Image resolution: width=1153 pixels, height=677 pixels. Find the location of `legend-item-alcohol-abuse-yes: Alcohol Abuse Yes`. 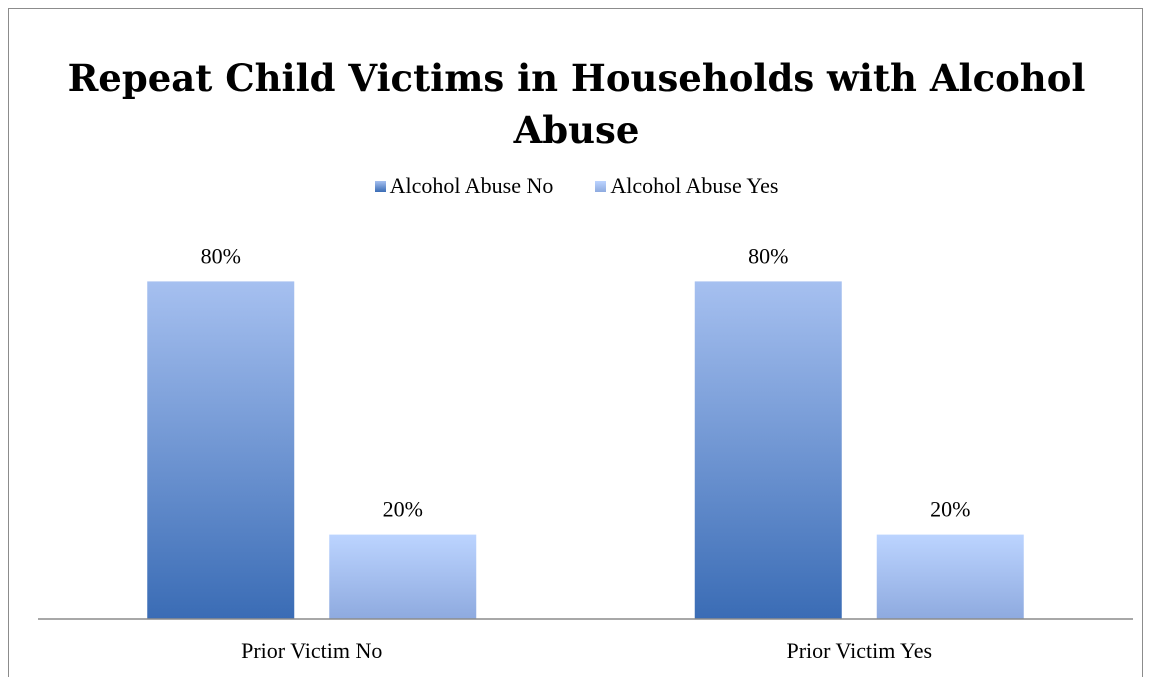

legend-item-alcohol-abuse-yes: Alcohol Abuse Yes is located at coordinates (686, 186).